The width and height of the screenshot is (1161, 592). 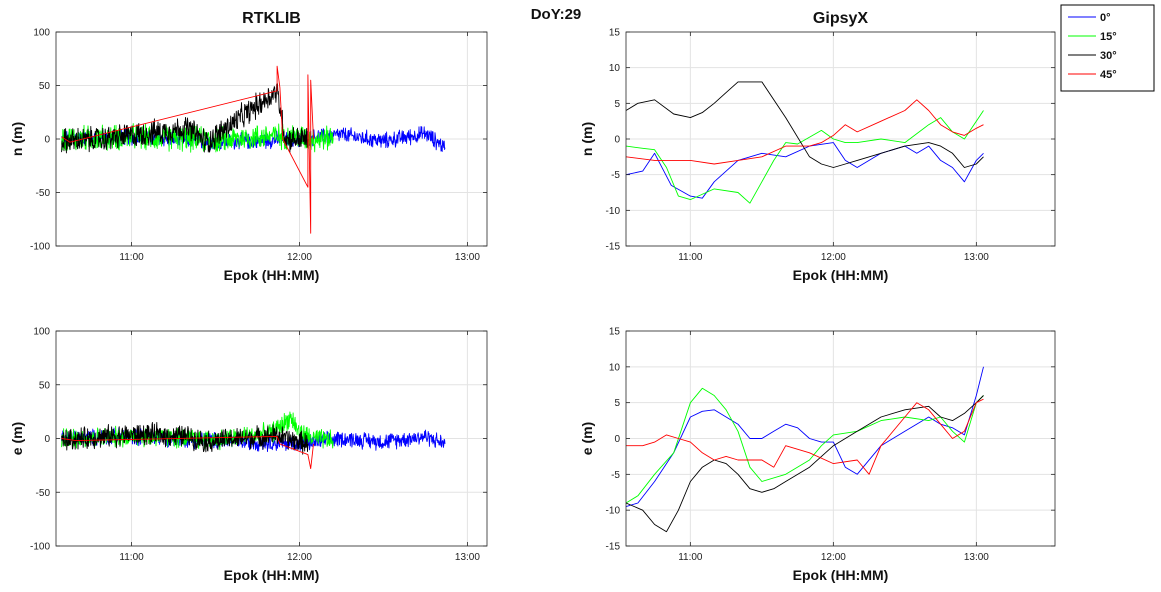 What do you see at coordinates (271, 18) in the screenshot?
I see `plot-title: RTKLIB` at bounding box center [271, 18].